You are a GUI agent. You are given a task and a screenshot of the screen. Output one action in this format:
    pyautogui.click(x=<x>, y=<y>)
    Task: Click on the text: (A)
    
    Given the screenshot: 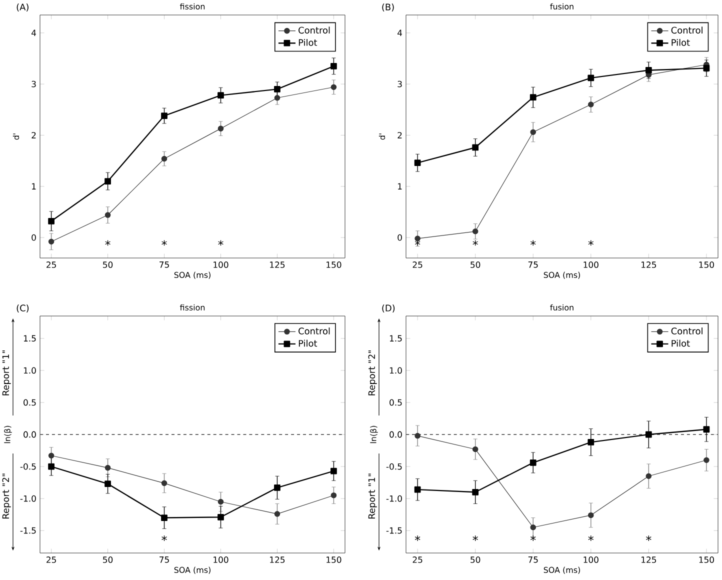 What is the action you would take?
    pyautogui.click(x=22, y=7)
    